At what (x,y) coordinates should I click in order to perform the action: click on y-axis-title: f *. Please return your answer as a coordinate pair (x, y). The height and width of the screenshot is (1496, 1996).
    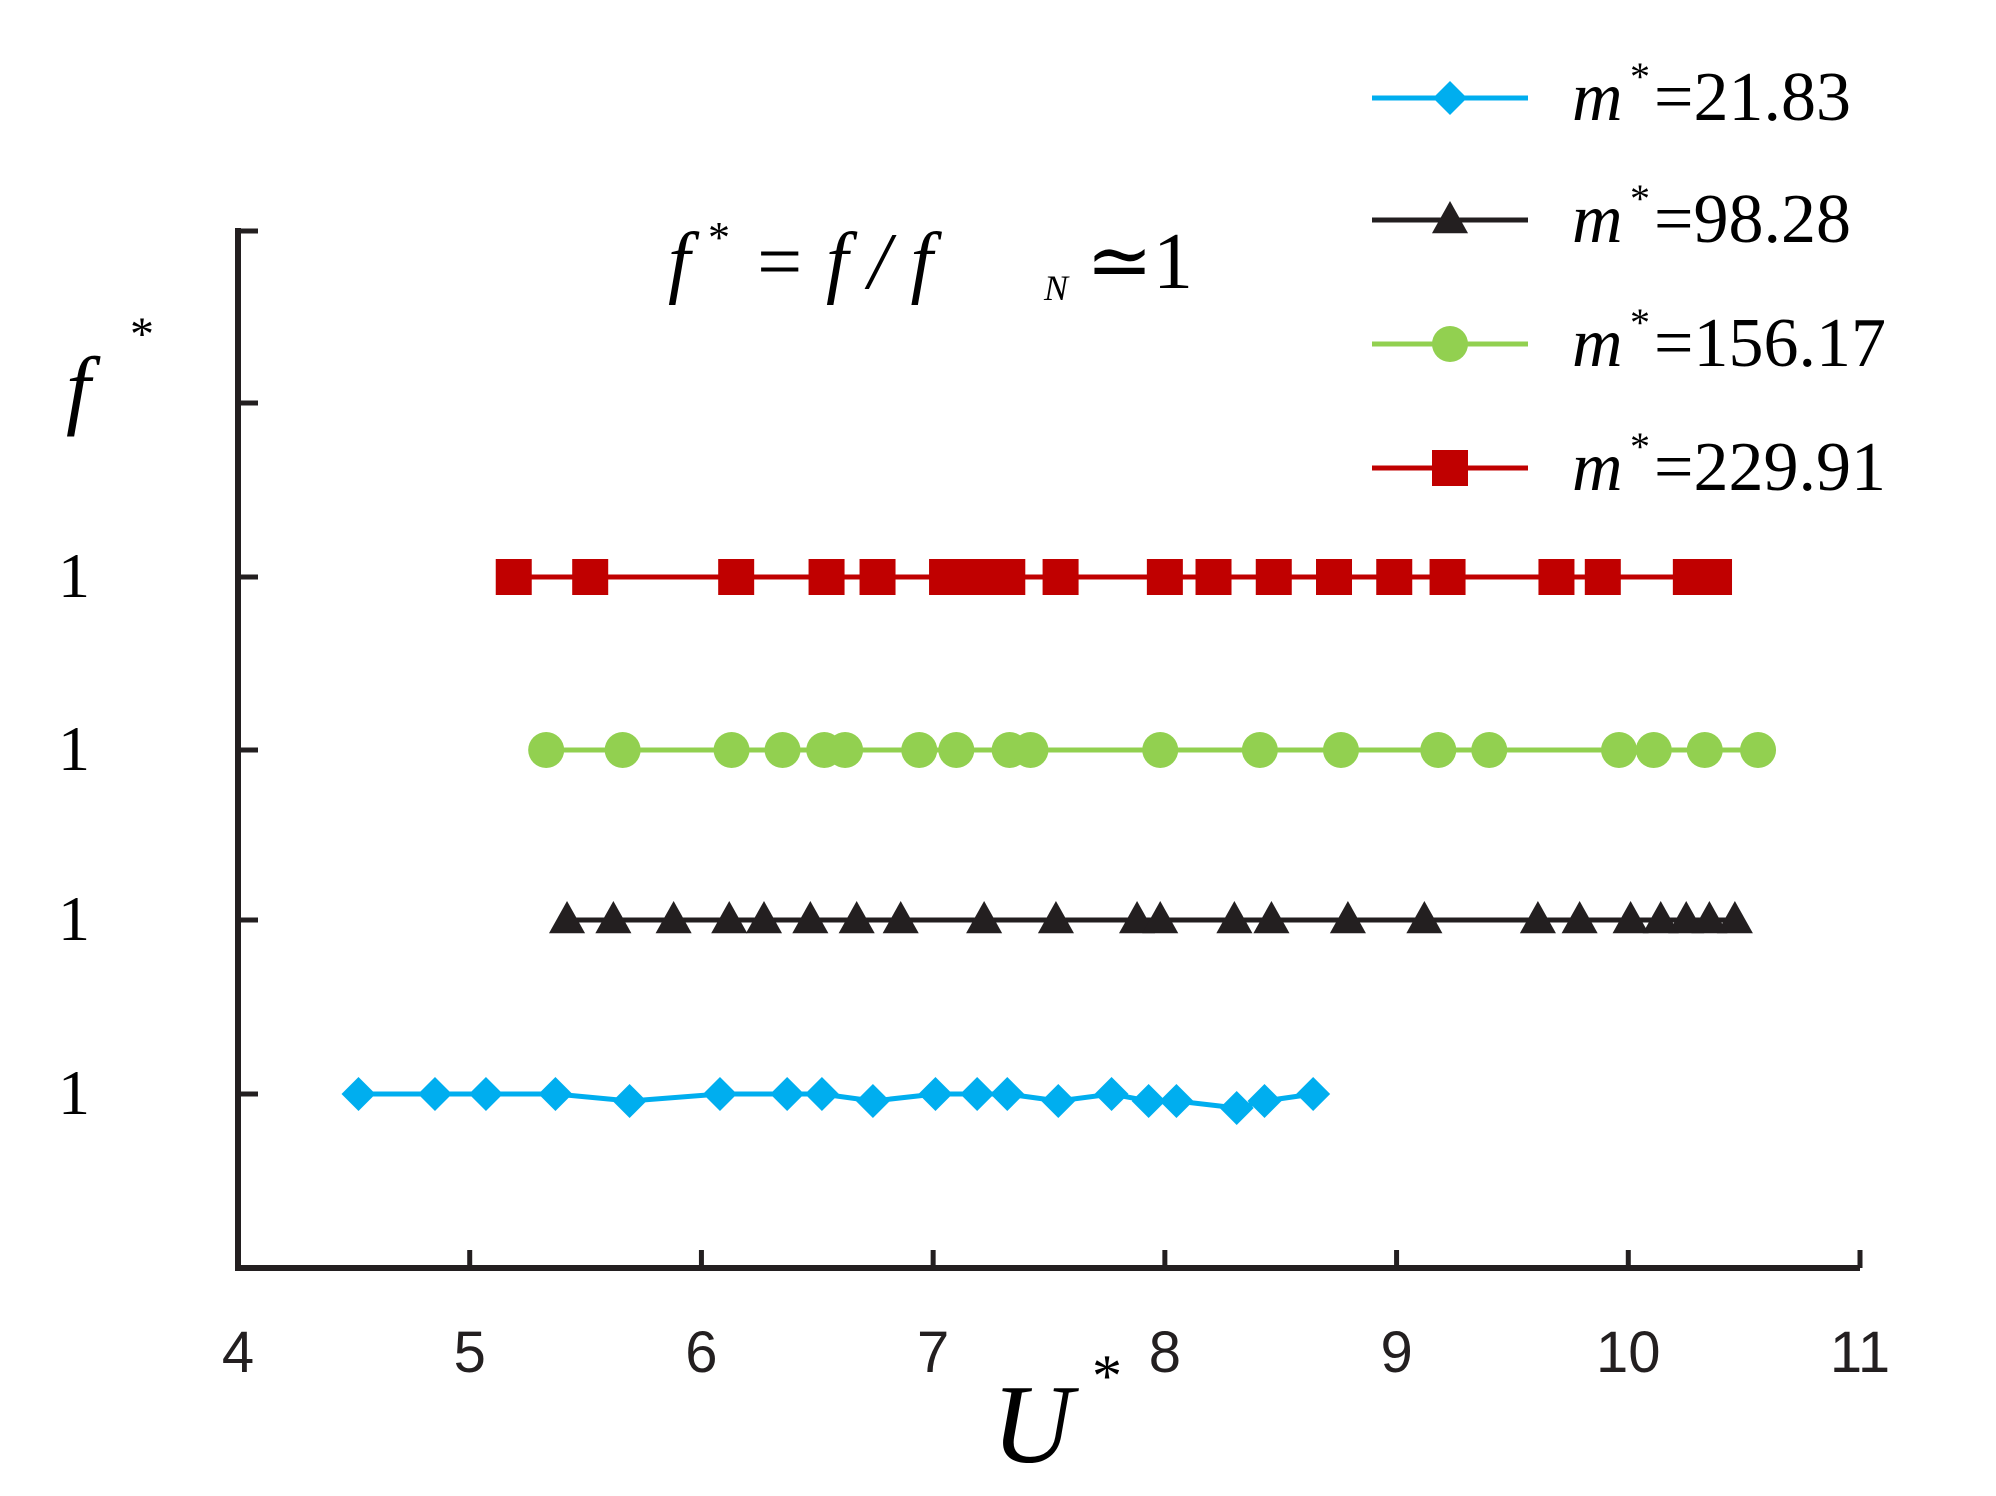
    Looking at the image, I should click on (110, 373).